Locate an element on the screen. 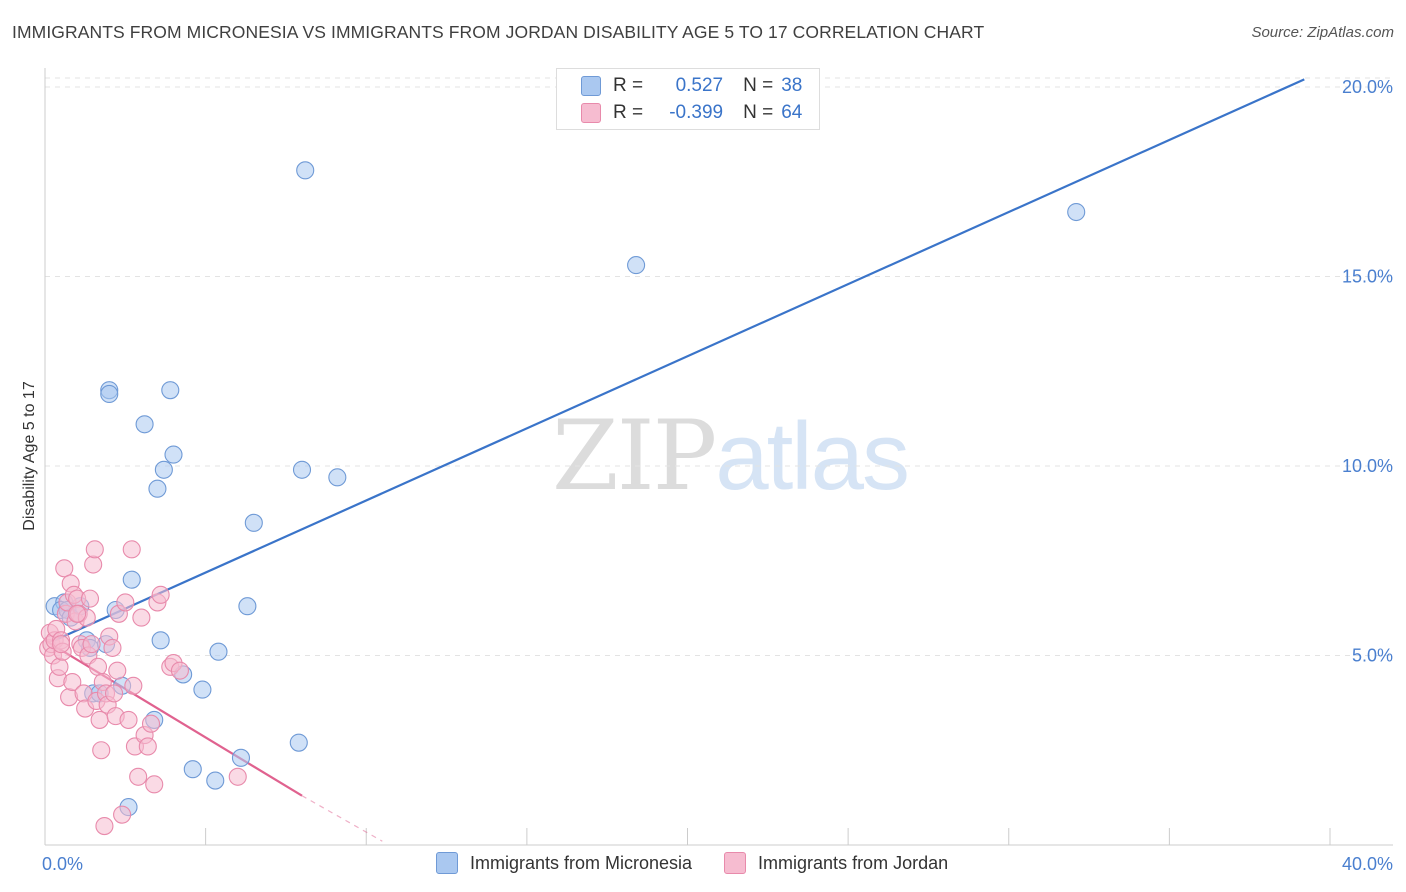 Image resolution: width=1406 pixels, height=892 pixels. series-legend-micronesia: Immigrants from Micronesia is located at coordinates (564, 863).